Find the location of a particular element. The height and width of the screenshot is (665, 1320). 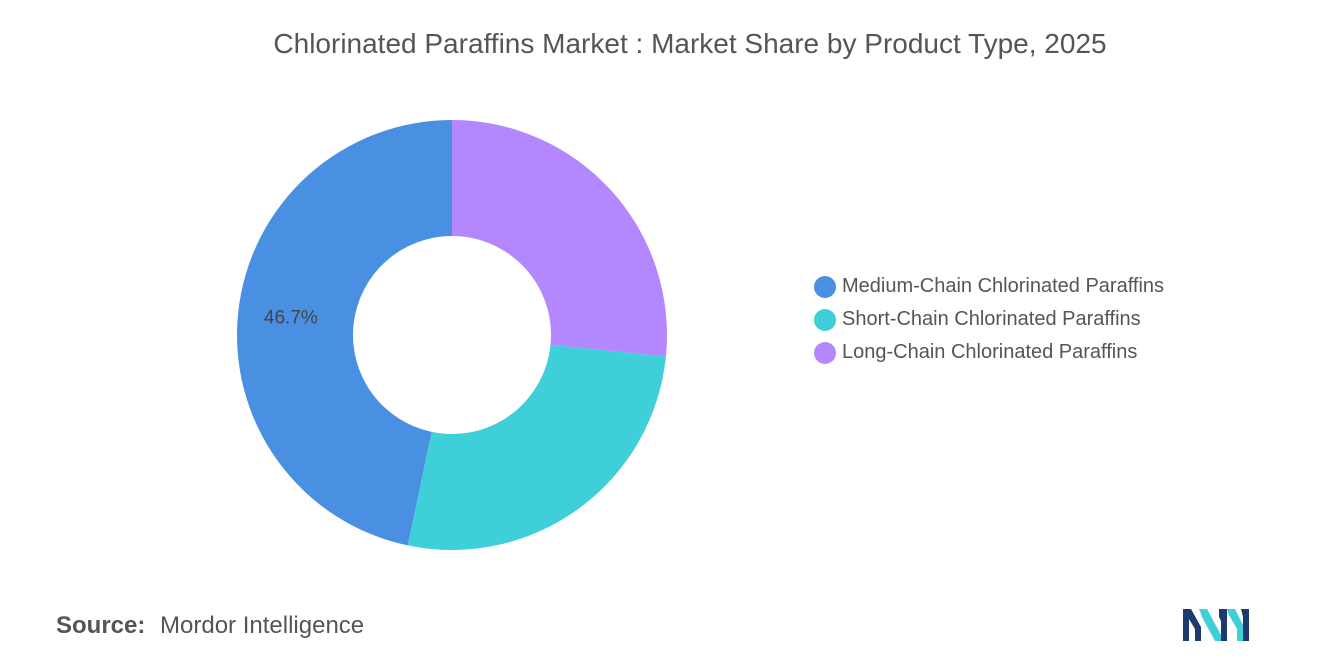

legend-item: Long-Chain Chlorinated Paraffins is located at coordinates (989, 352).